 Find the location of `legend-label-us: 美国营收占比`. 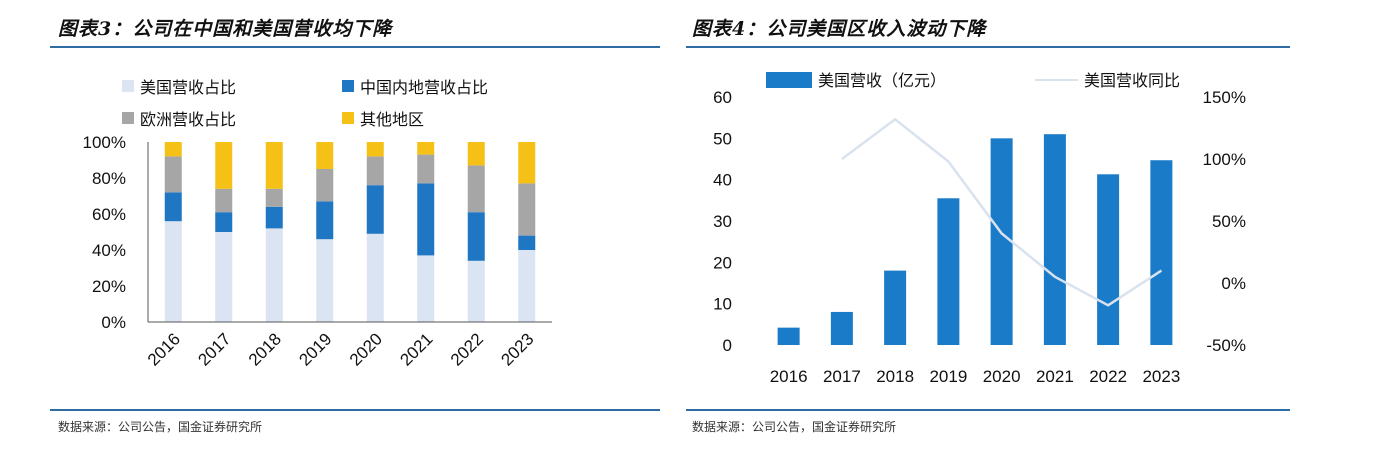

legend-label-us: 美国营收占比 is located at coordinates (188, 87).